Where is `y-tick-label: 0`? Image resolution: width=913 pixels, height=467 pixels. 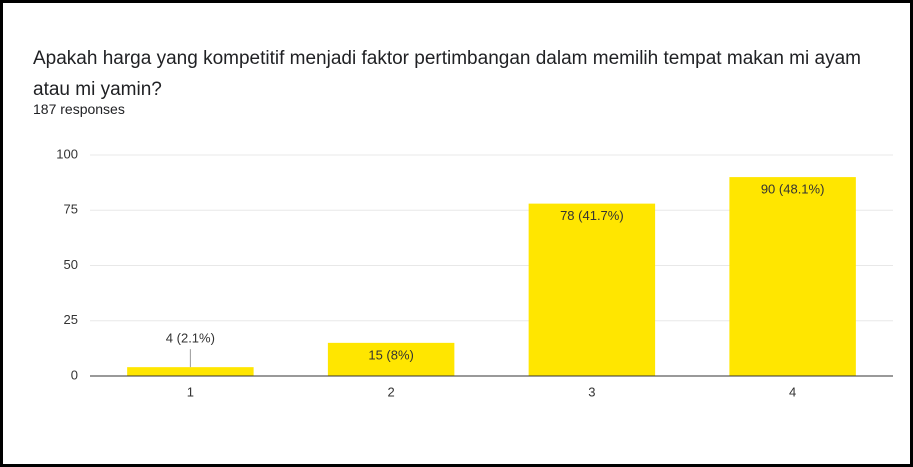
y-tick-label: 0 is located at coordinates (74, 374).